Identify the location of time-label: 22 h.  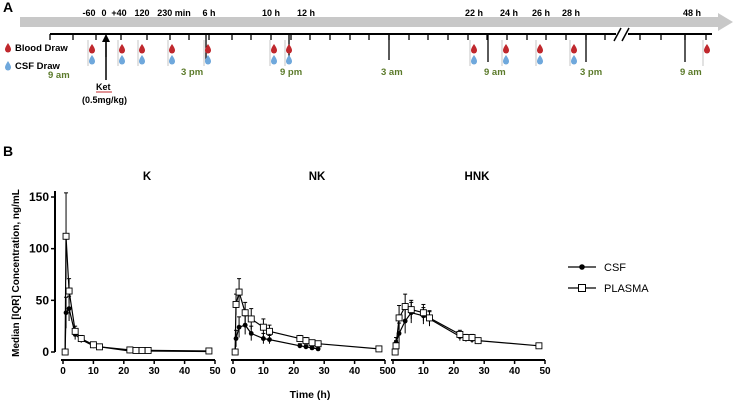
(474, 13).